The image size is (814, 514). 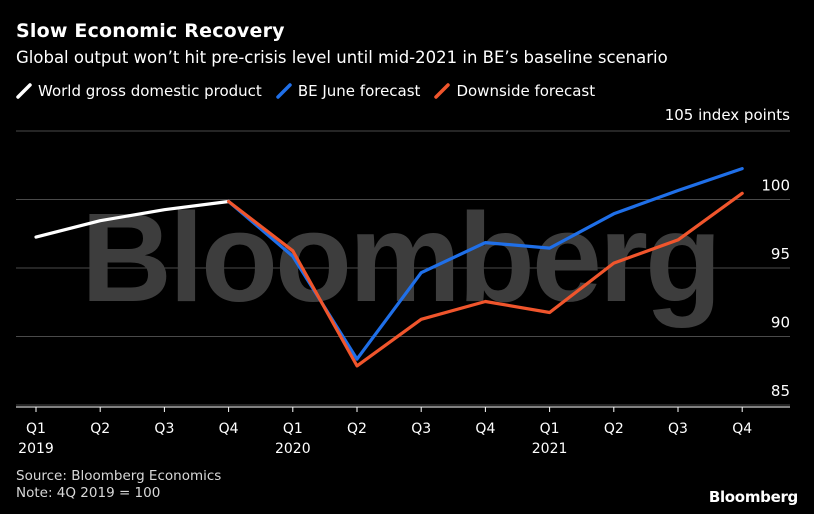 What do you see at coordinates (119, 476) in the screenshot?
I see `source-line: Source: Bloomberg Economics` at bounding box center [119, 476].